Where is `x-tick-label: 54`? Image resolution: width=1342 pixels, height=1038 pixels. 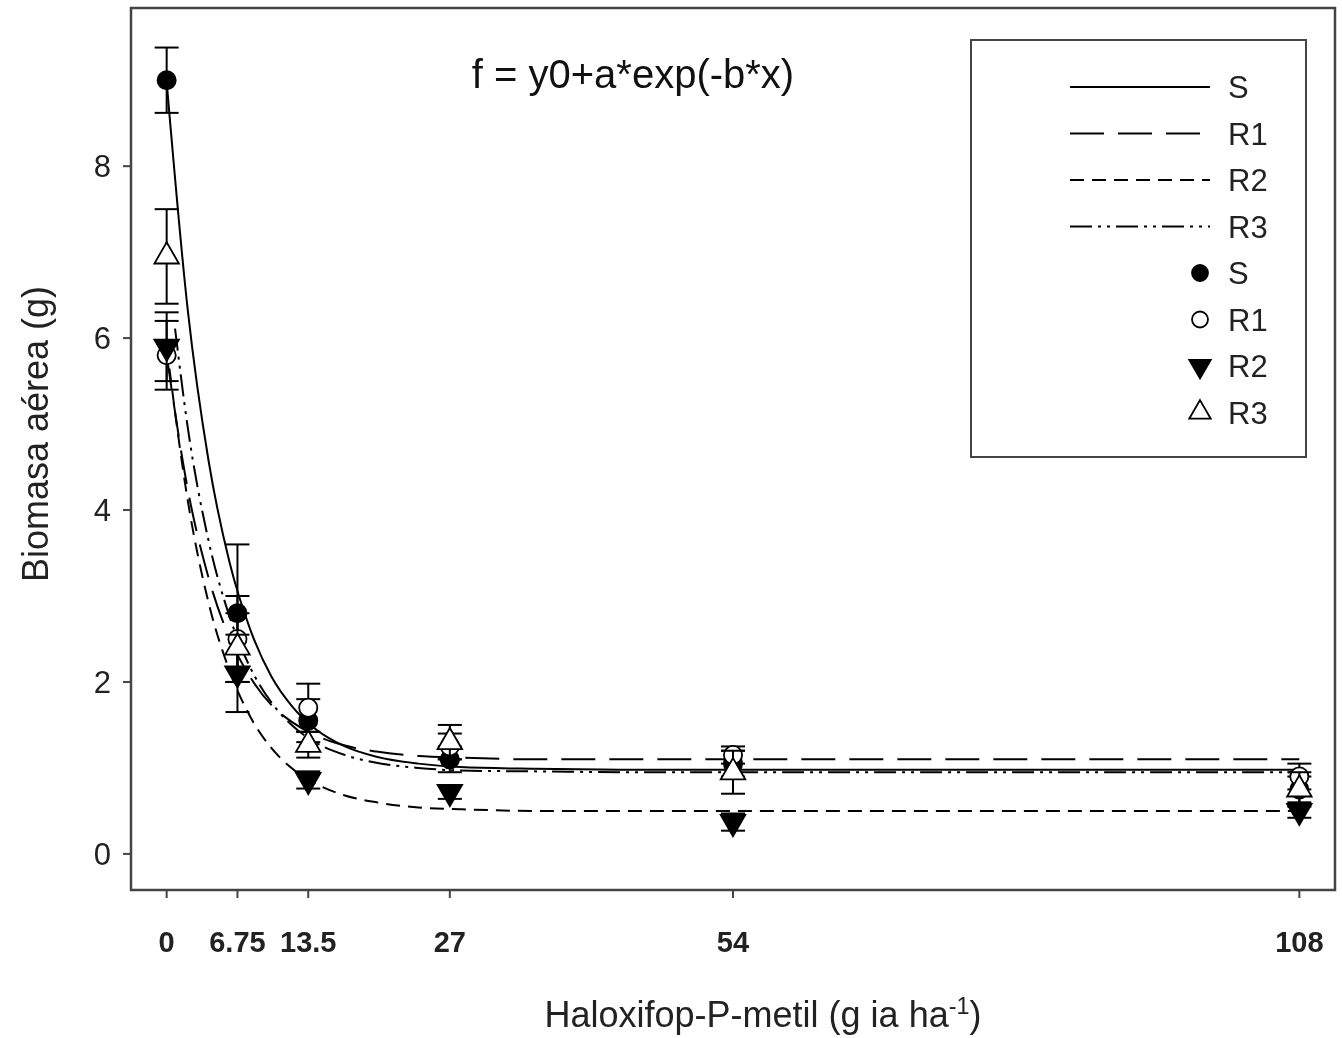 x-tick-label: 54 is located at coordinates (733, 942).